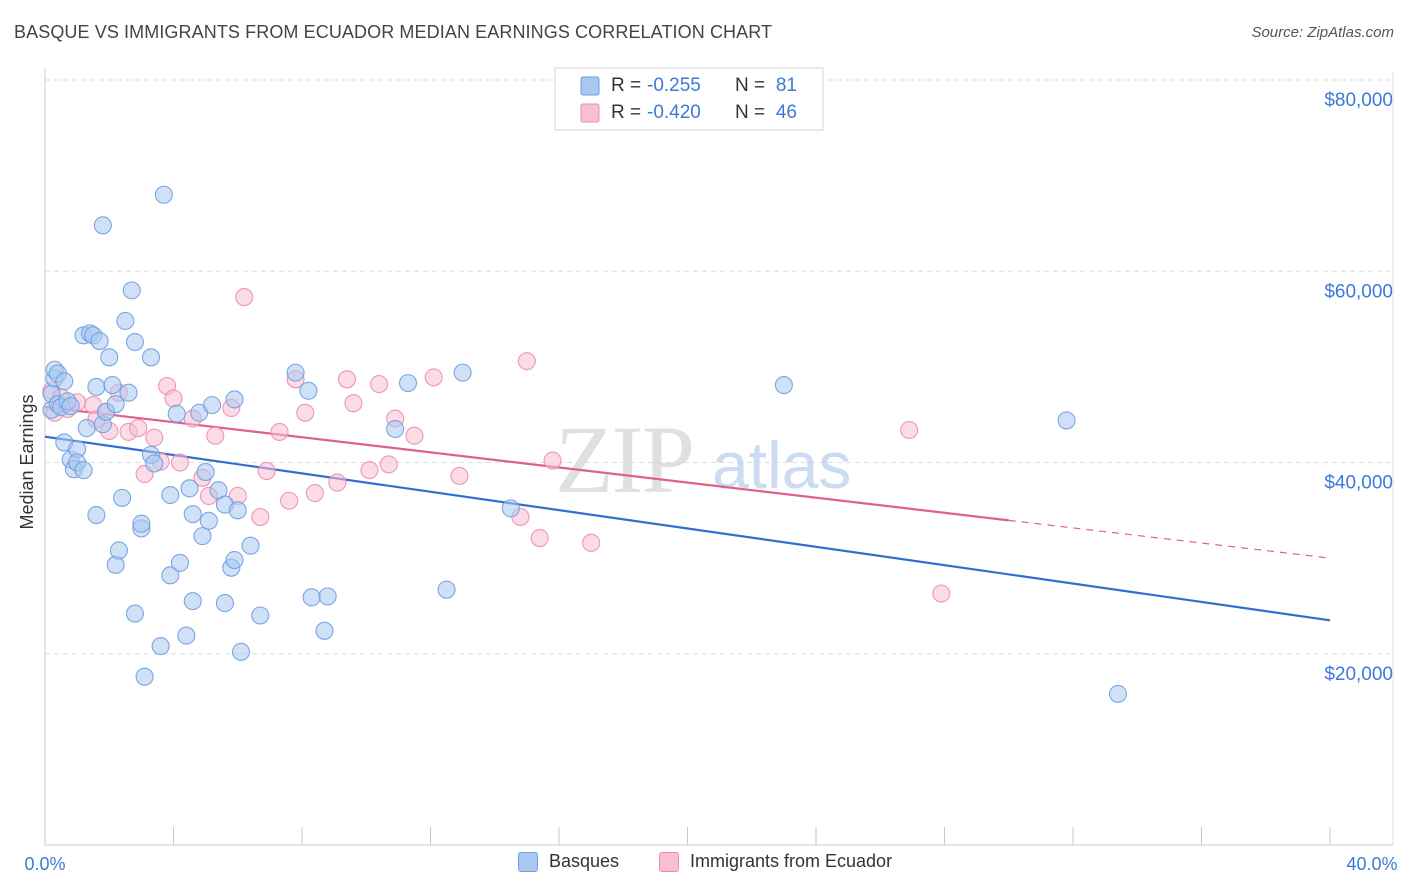 The image size is (1406, 892). Describe the element at coordinates (590, 113) in the screenshot. I see `legend-swatch-ecuador` at that location.